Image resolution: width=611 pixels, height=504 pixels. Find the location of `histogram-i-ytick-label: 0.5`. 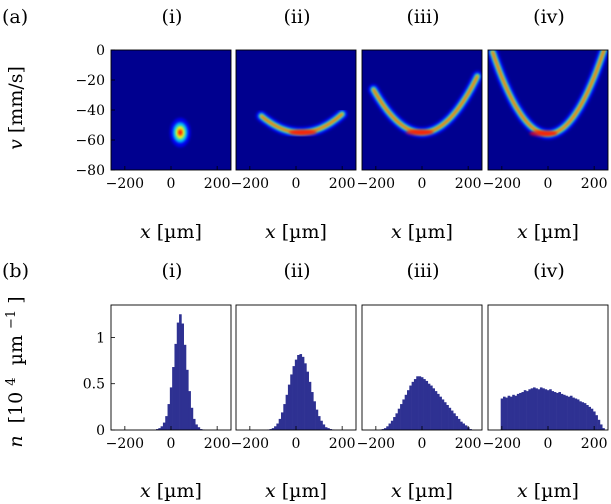

histogram-i-ytick-label: 0.5 is located at coordinates (94, 385).